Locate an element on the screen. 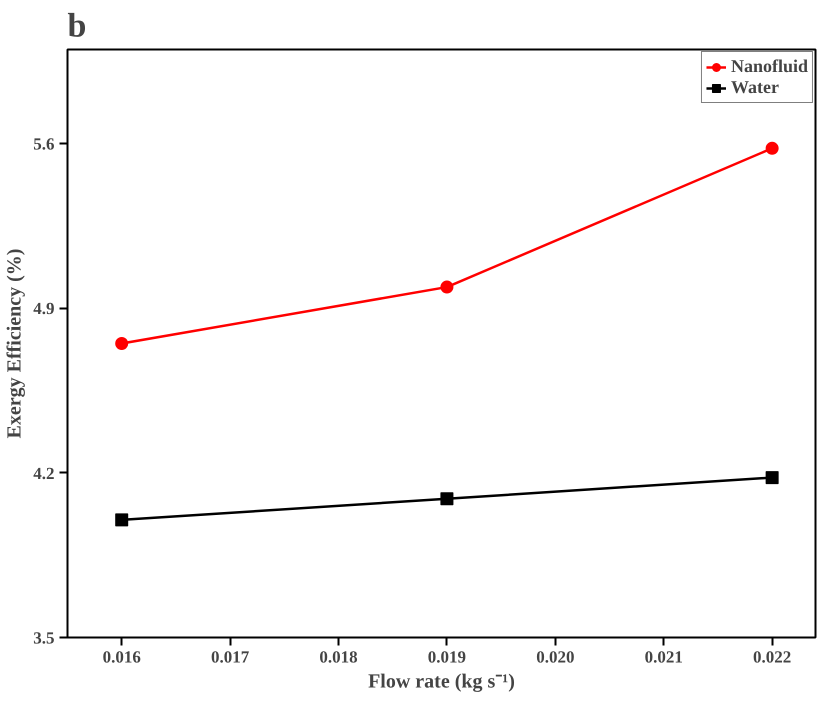  x-axis-title: Flow rate (kg s⁻¹) is located at coordinates (441, 681).